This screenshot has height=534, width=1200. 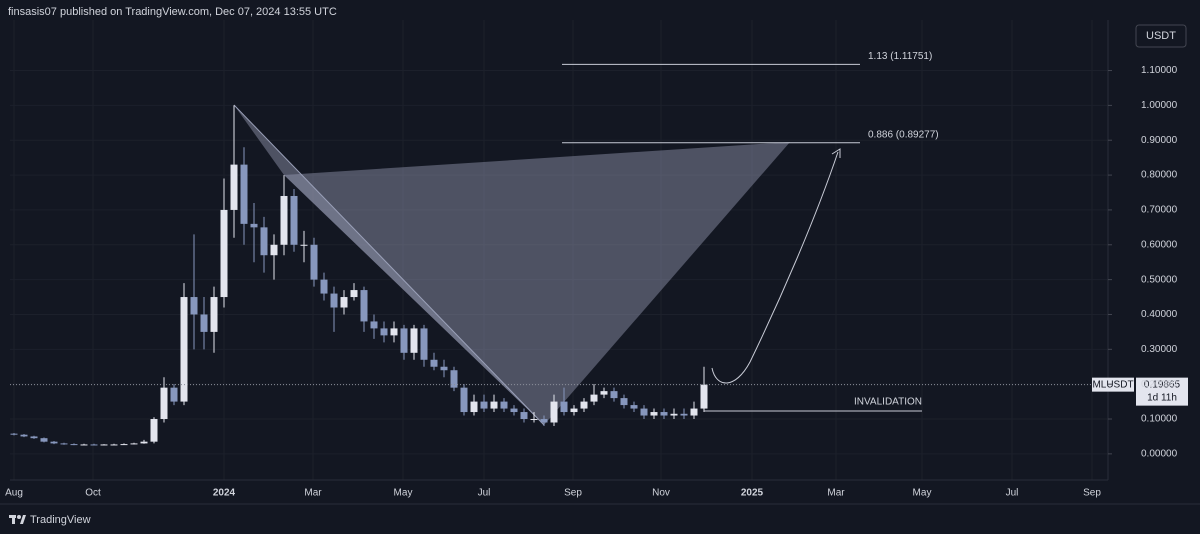 I want to click on y-tick-label: 0.00000, so click(x=1159, y=454).